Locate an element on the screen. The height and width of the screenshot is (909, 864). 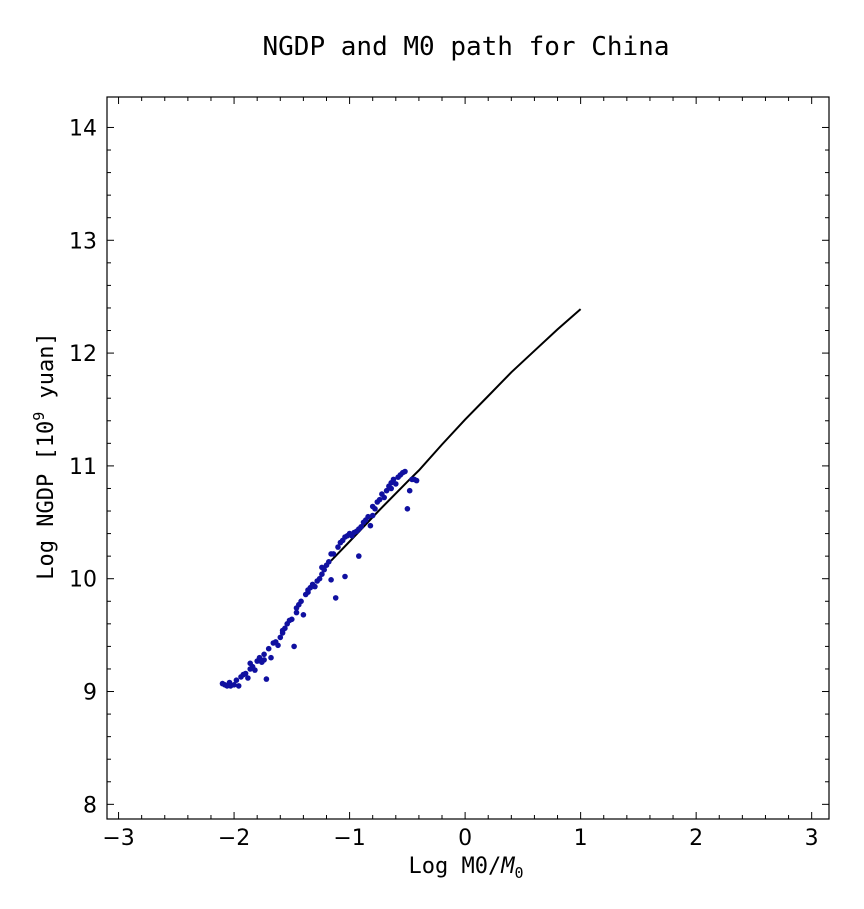
y-tick-label: 9 is located at coordinates (90, 693).